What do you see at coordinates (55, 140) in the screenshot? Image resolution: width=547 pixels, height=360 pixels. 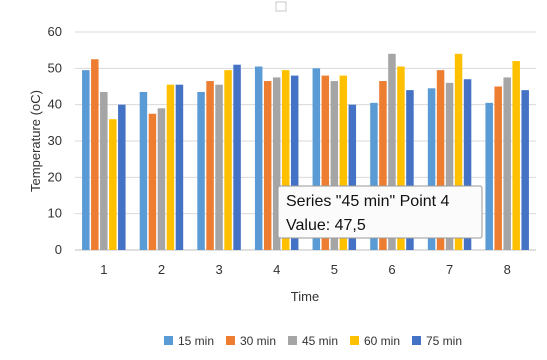 I see `y-tick-label: 30` at bounding box center [55, 140].